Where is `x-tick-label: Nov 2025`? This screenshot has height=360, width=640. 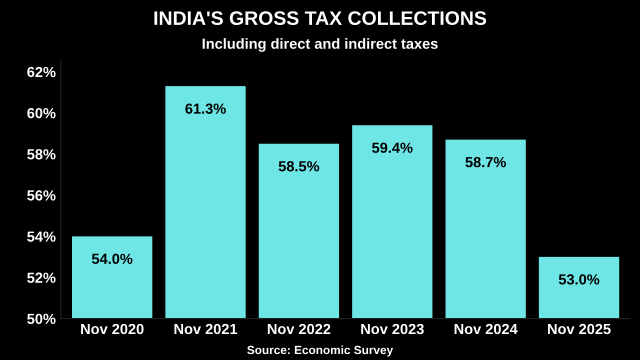 x-tick-label: Nov 2025 is located at coordinates (579, 329).